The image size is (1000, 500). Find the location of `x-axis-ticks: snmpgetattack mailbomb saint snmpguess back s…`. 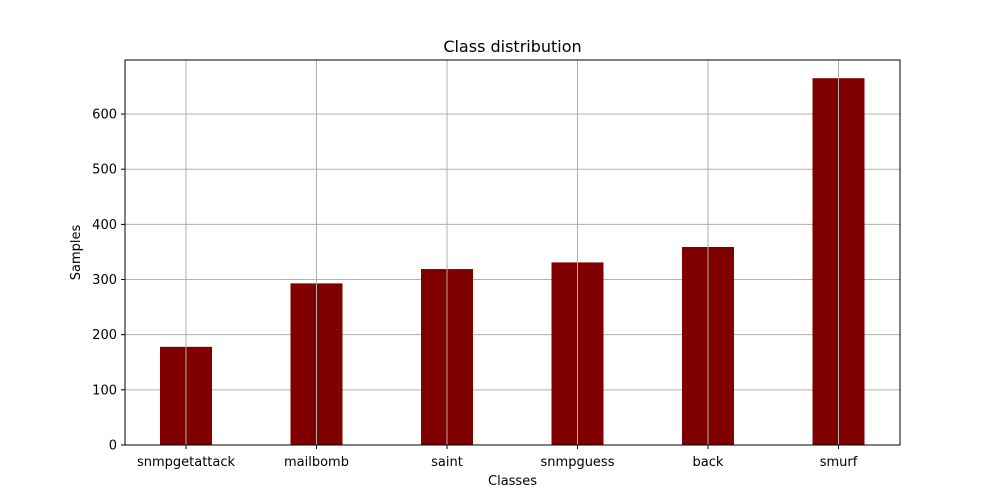

x-axis-ticks: snmpgetattack mailbomb saint snmpguess back s… is located at coordinates (497, 457).